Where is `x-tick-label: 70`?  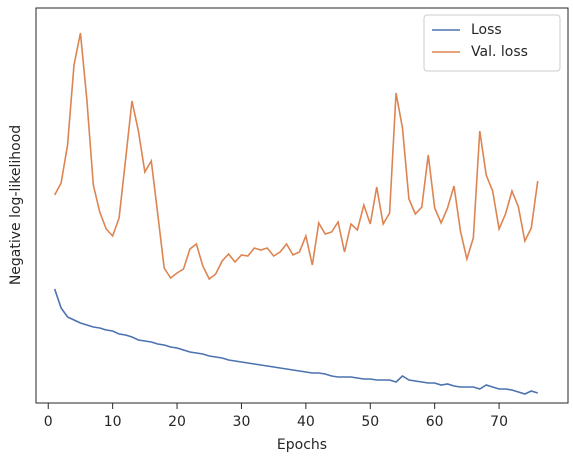 x-tick-label: 70 is located at coordinates (499, 422).